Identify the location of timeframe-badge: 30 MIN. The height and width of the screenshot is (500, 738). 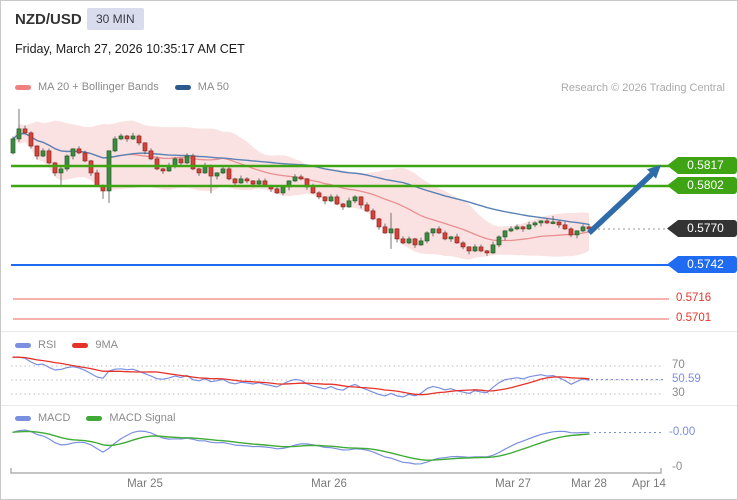
(115, 19).